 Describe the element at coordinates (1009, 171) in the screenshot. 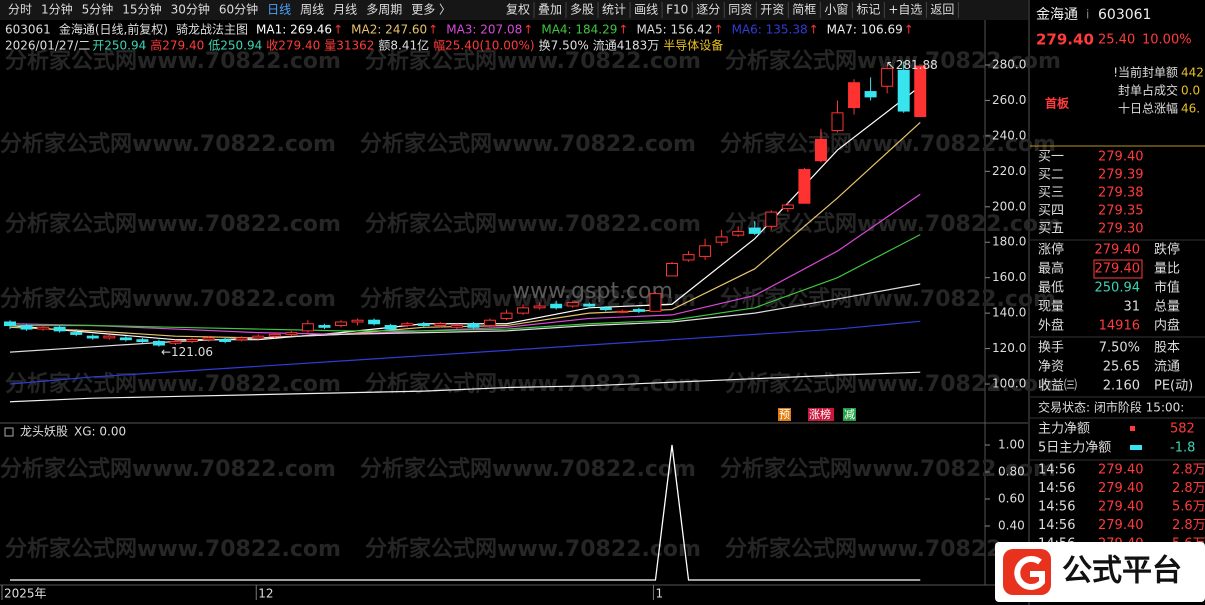

I see `y-tick-label: 220.0` at that location.